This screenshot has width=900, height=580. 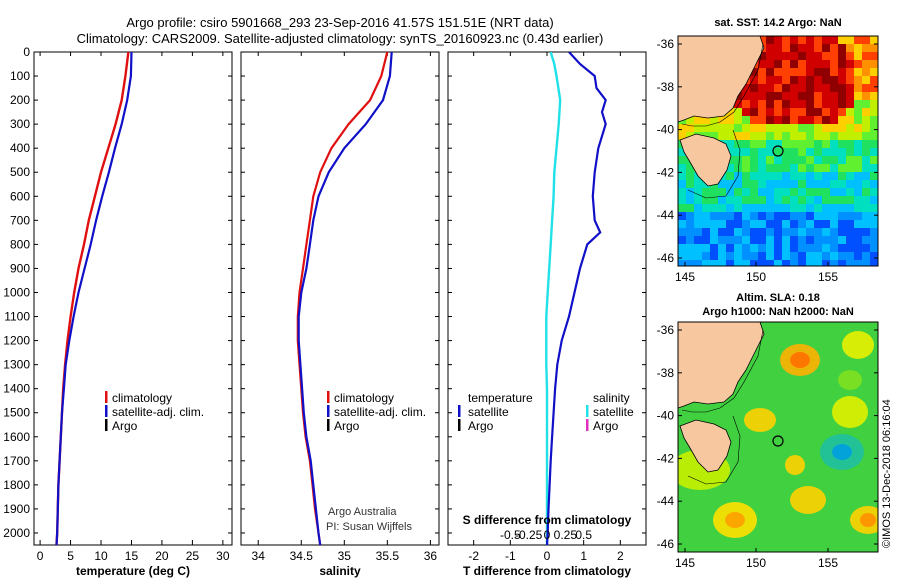 What do you see at coordinates (510, 535) in the screenshot?
I see `s-tick-label: -0.5` at bounding box center [510, 535].